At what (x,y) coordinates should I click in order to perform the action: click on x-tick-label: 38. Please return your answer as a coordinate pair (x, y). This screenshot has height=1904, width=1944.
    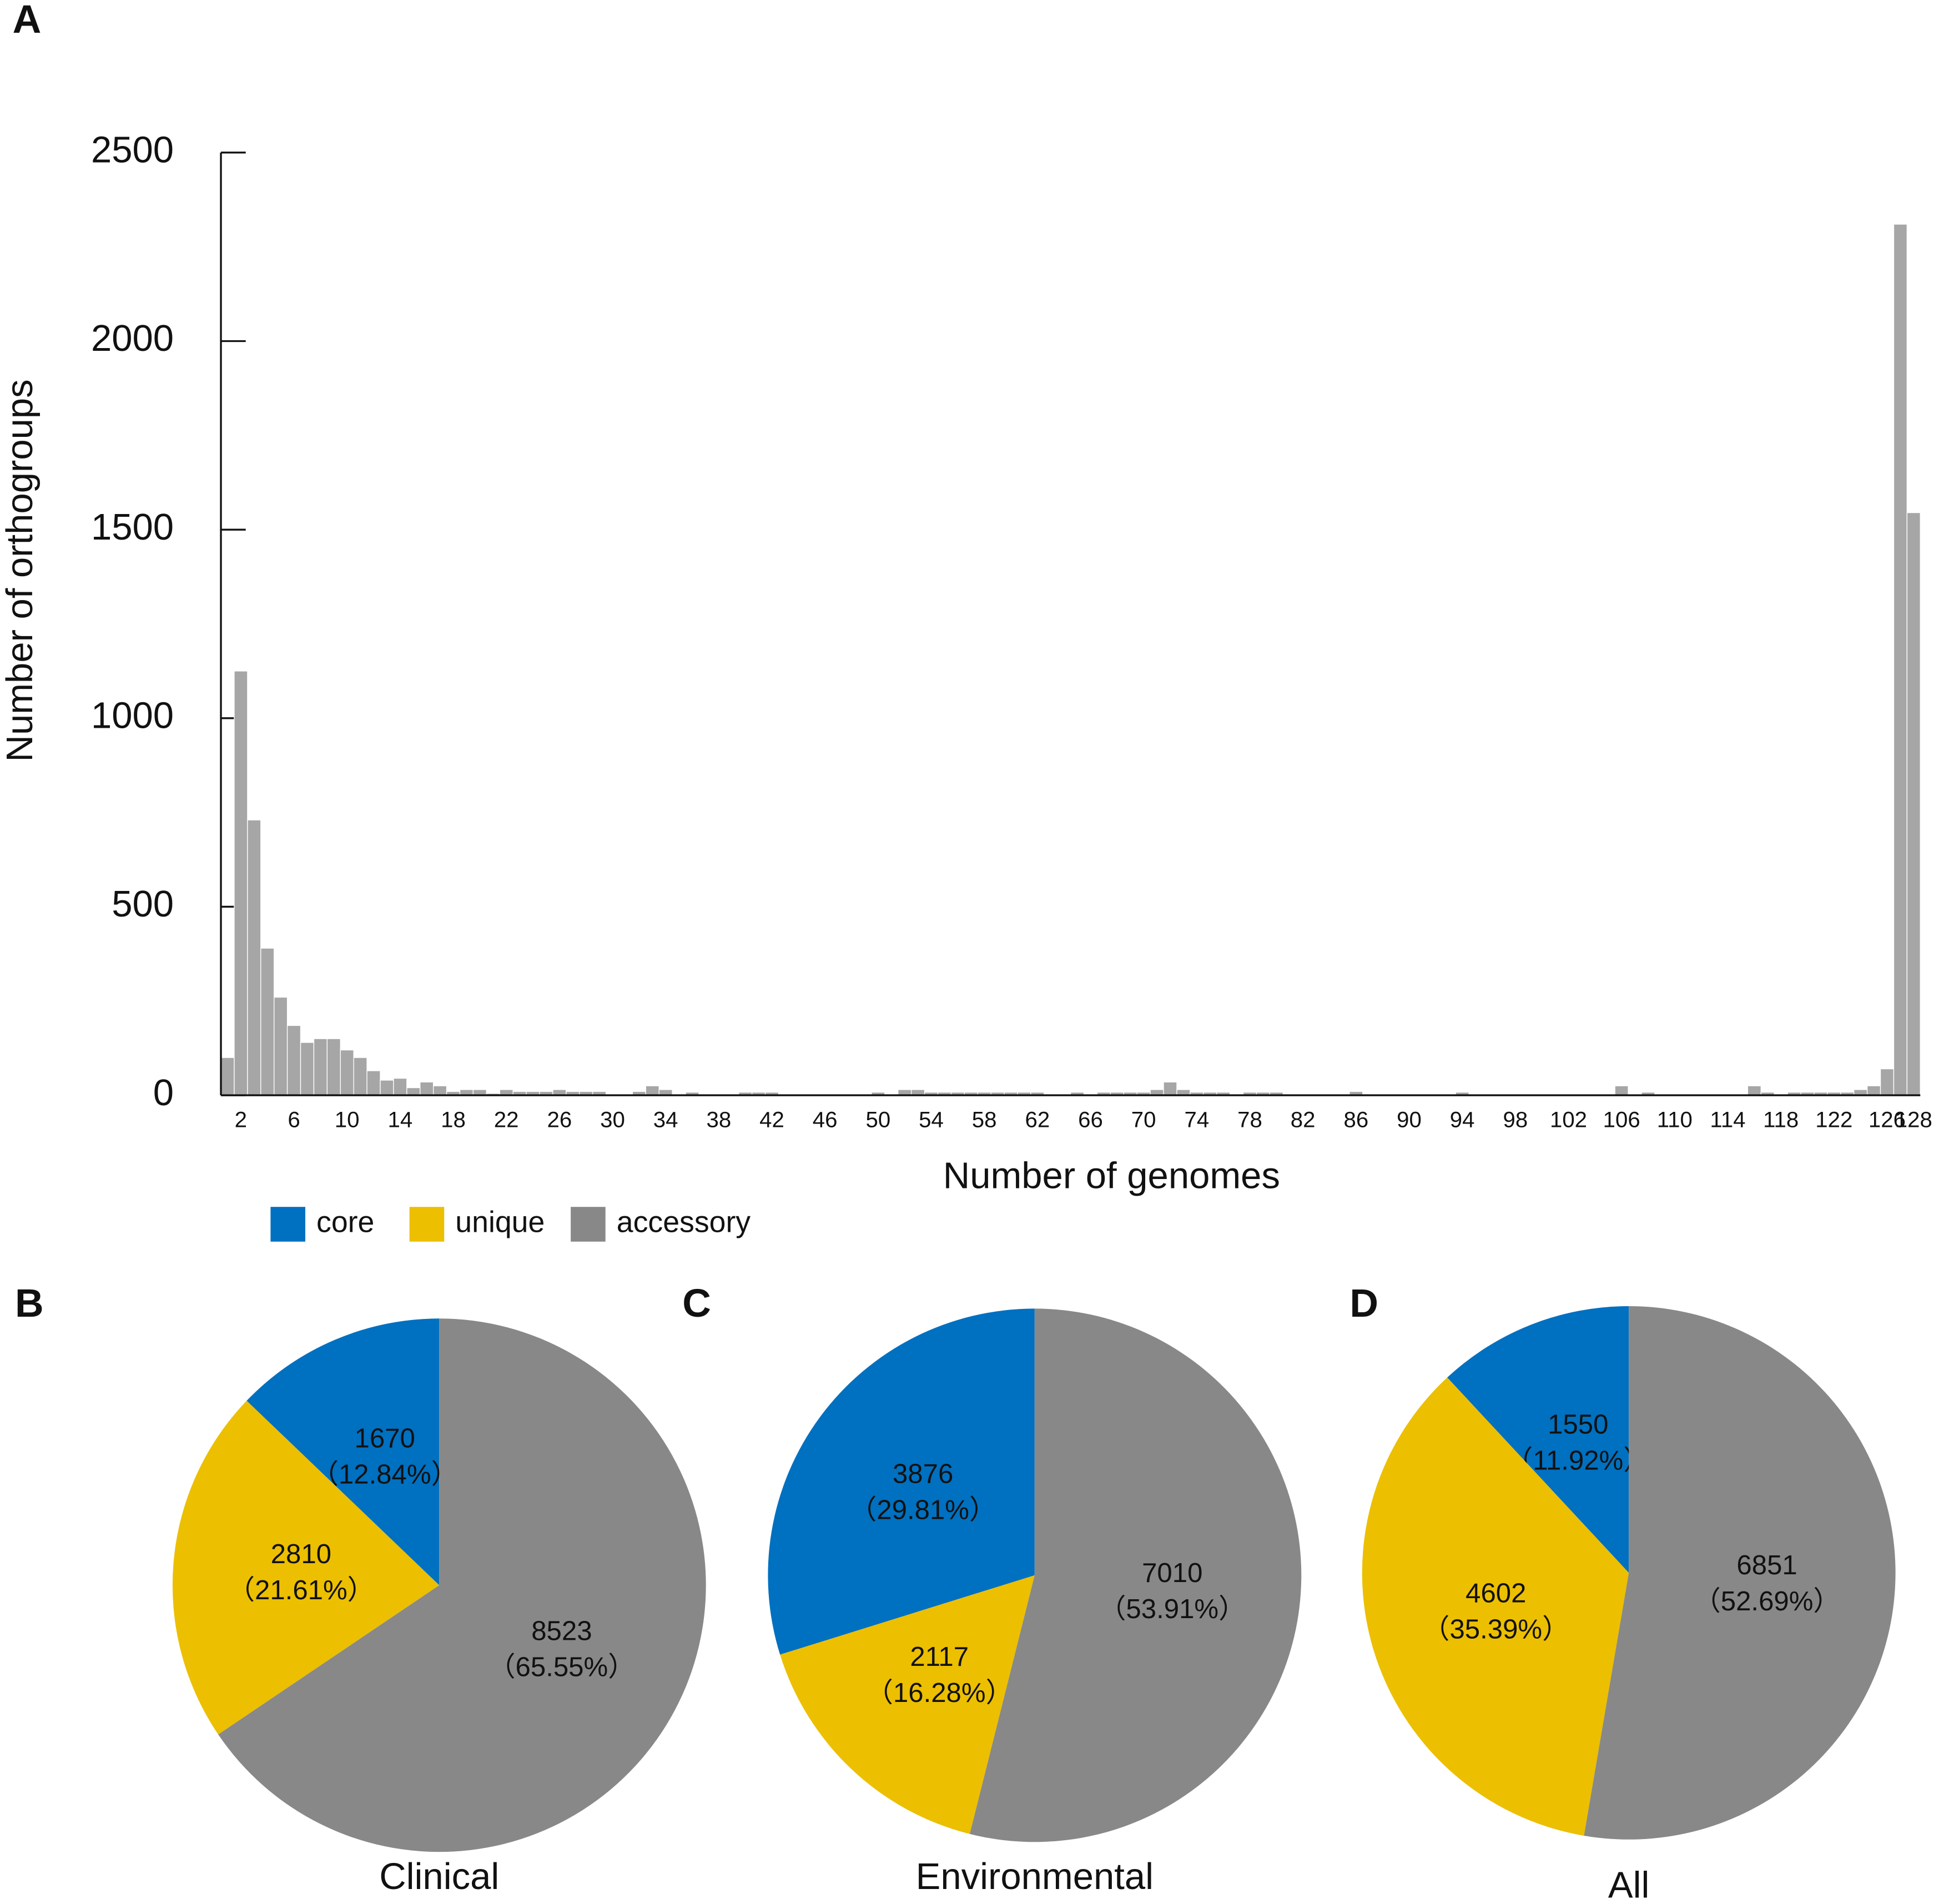
    Looking at the image, I should click on (718, 1119).